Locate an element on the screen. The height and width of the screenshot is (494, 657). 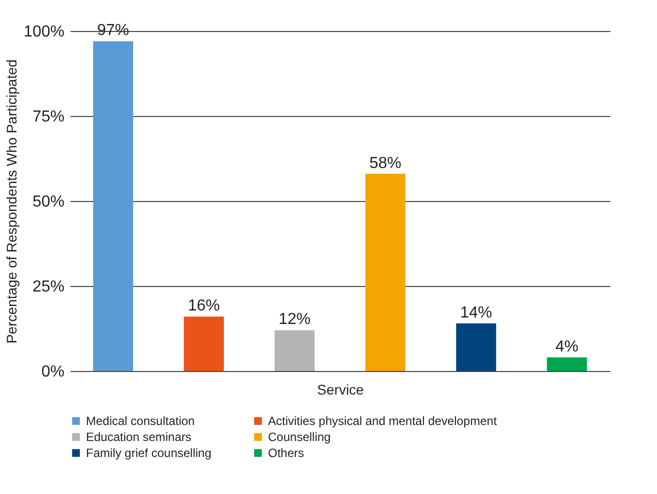
y-tick-label: 75% is located at coordinates (48, 117).